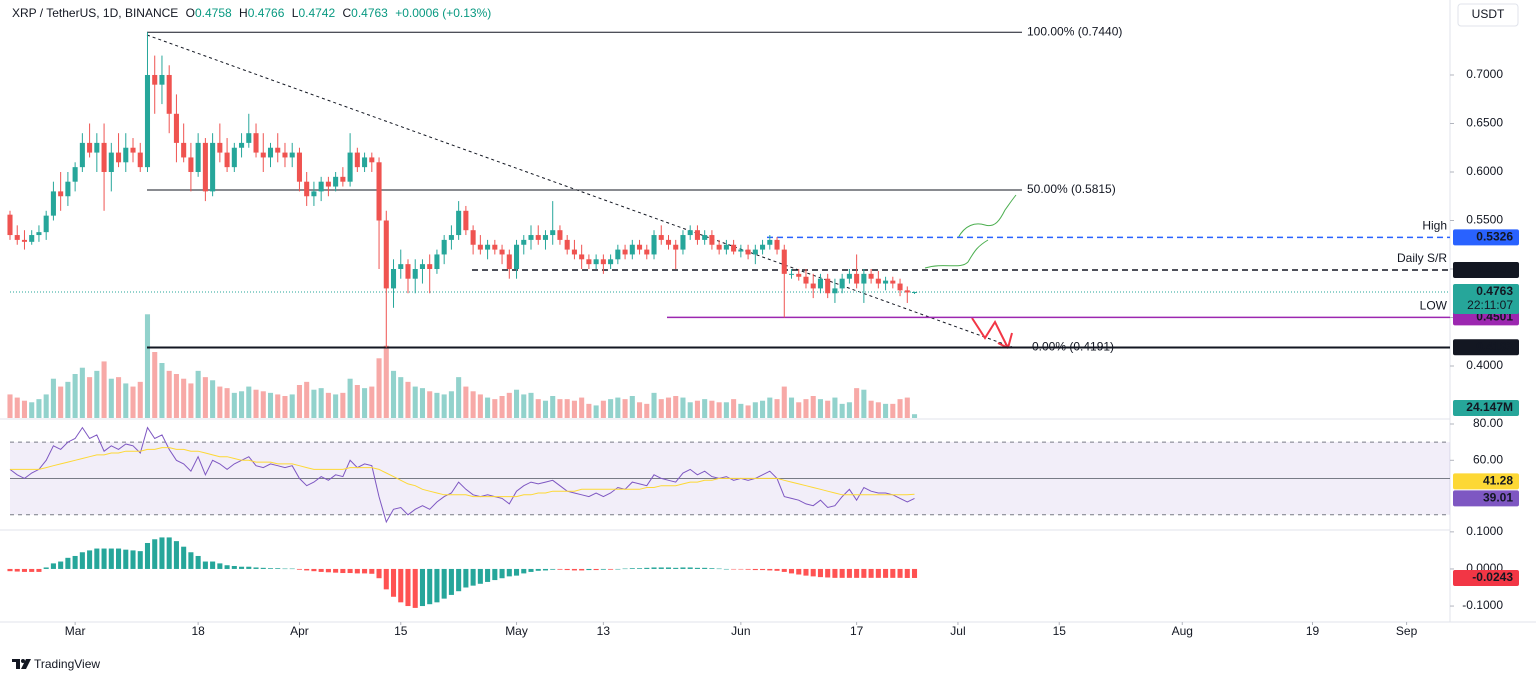 Image resolution: width=1536 pixels, height=684 pixels. I want to click on y-tick-label: 80.00, so click(1488, 423).